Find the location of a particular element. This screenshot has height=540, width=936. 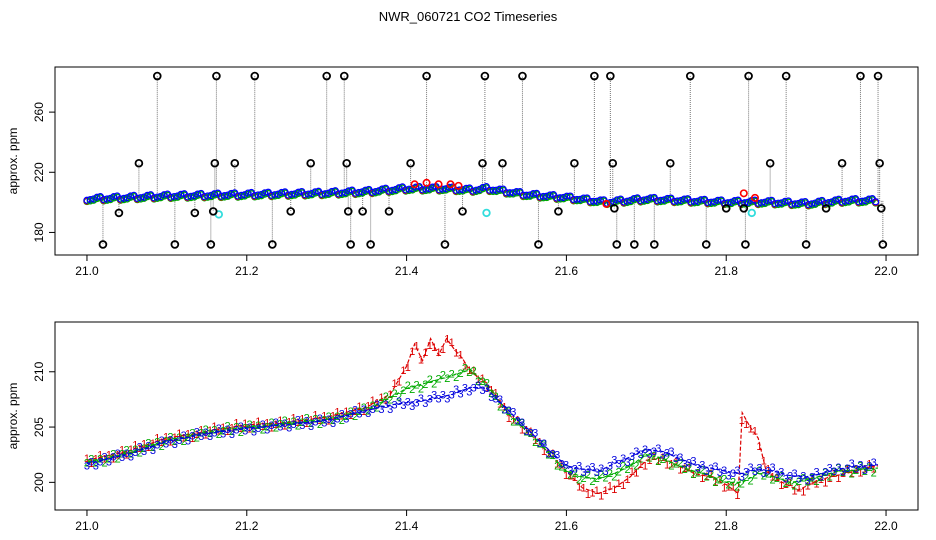

y-tick-label: 260 is located at coordinates (39, 112).